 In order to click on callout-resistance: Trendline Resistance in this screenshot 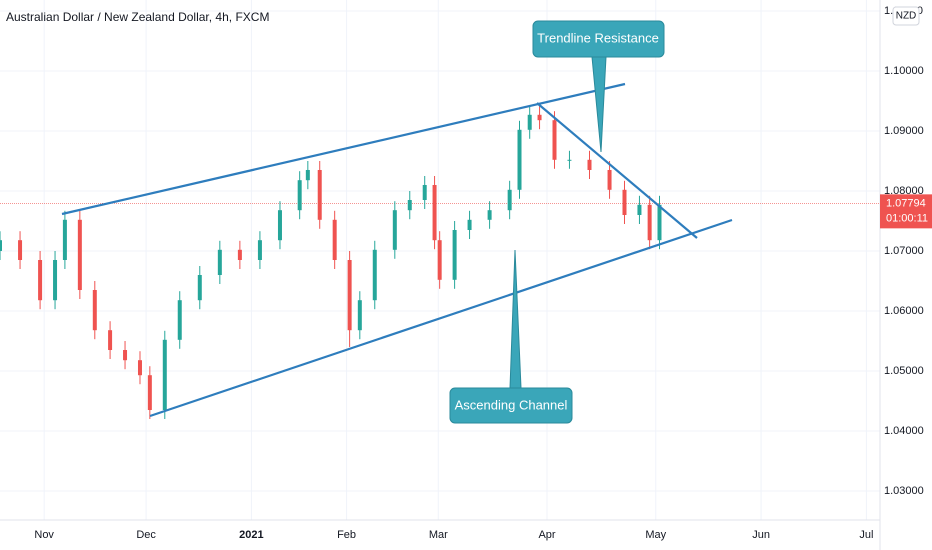, I will do `click(598, 86)`.